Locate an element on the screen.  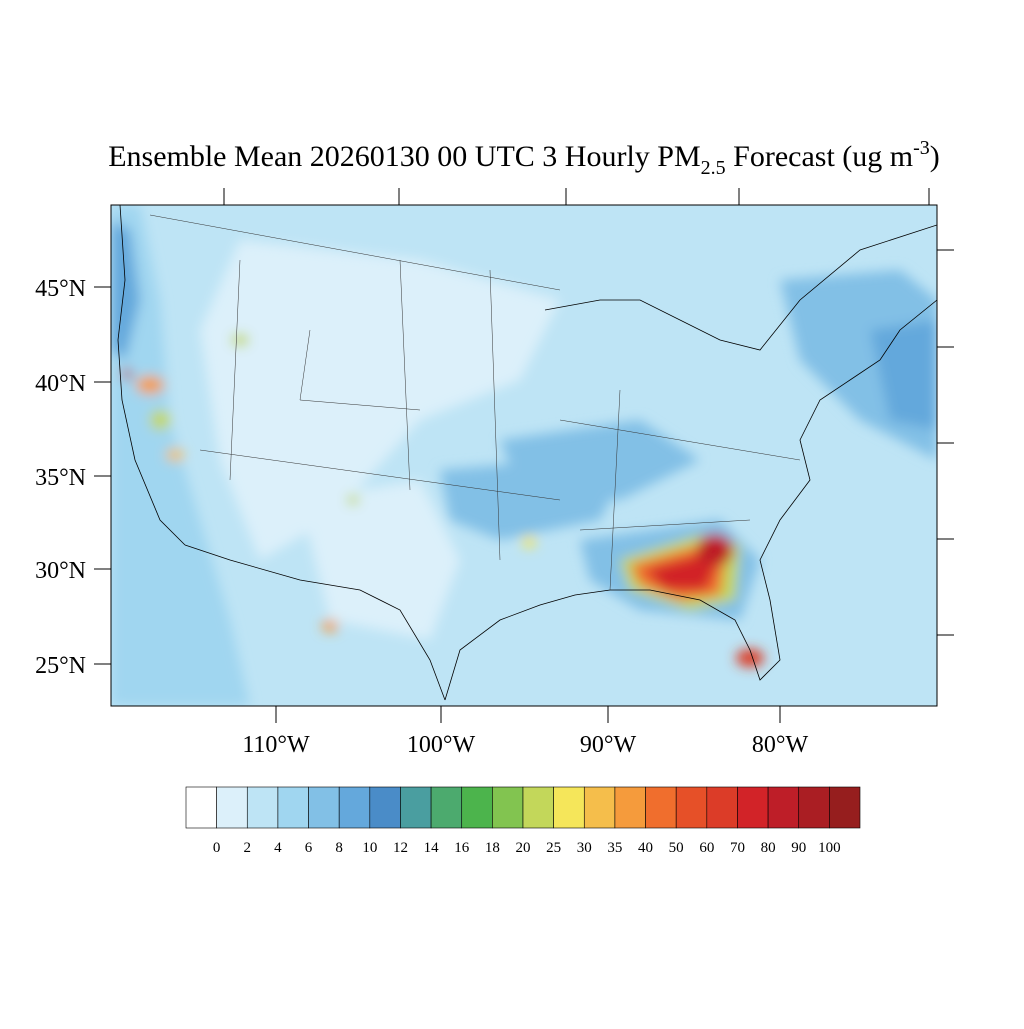
lat-label: 35°N is located at coordinates (60, 478).